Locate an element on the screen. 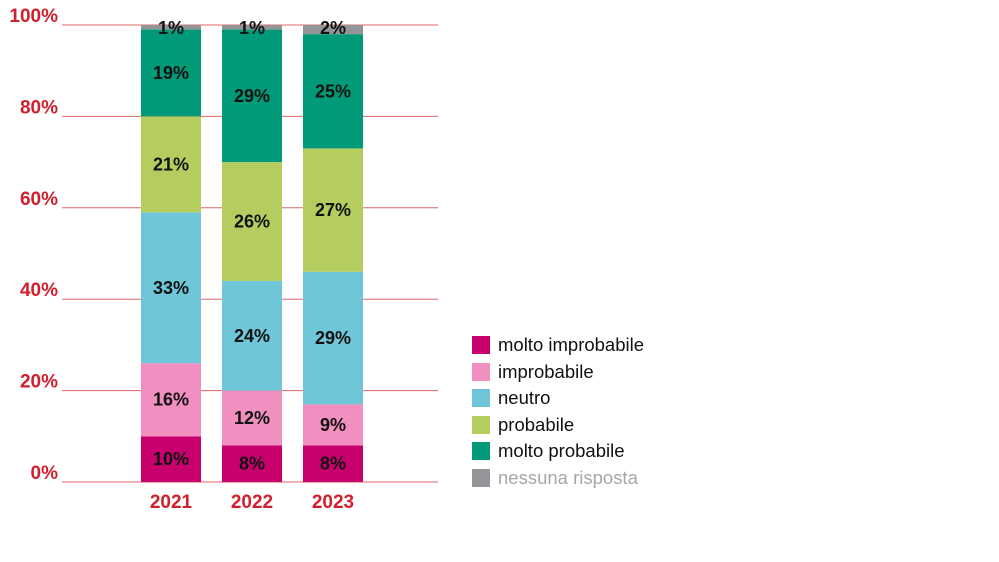 The width and height of the screenshot is (999, 562). bar-value-label: 21% is located at coordinates (171, 164).